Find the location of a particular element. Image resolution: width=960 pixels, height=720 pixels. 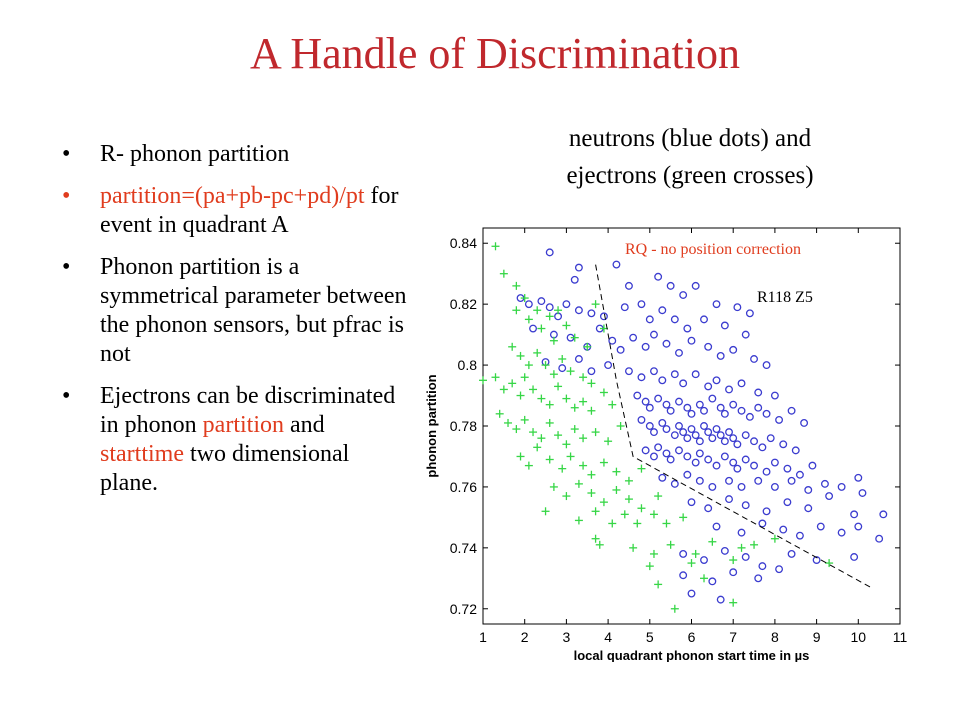

bullet-item: • R- phonon partition is located at coordinates (234, 154).